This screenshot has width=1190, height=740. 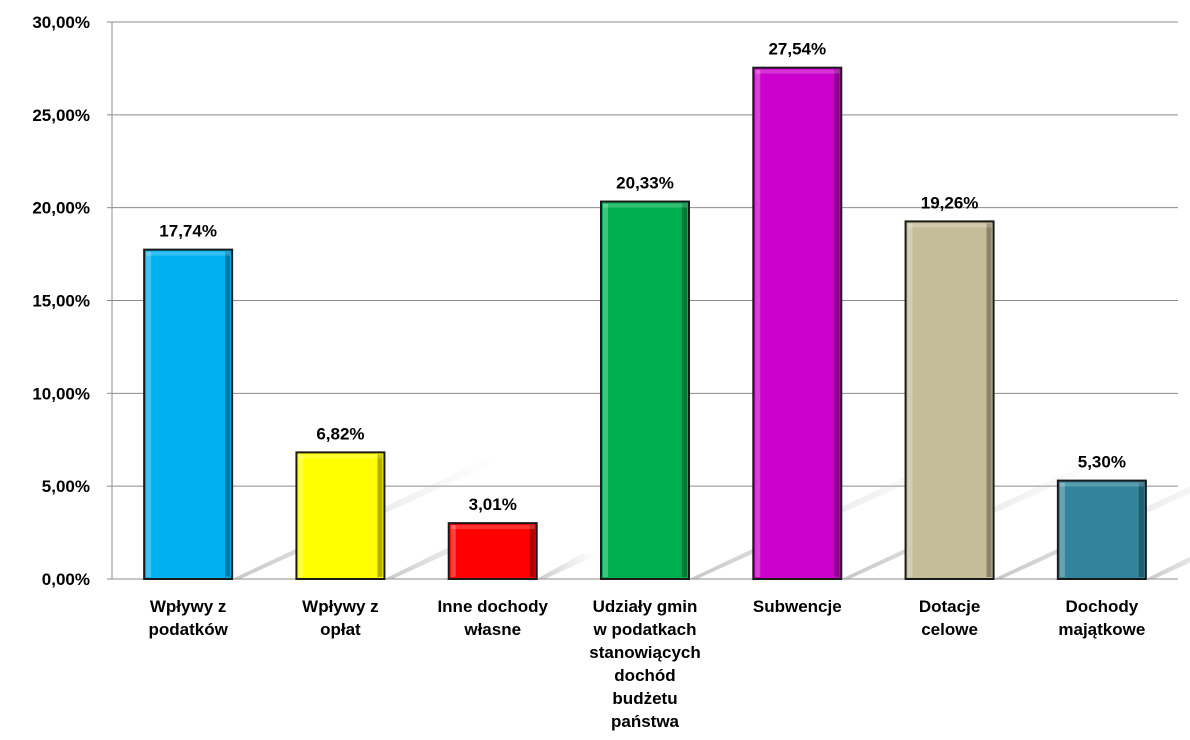 I want to click on x-tick-label: Wpływy z podatków, so click(x=188, y=618).